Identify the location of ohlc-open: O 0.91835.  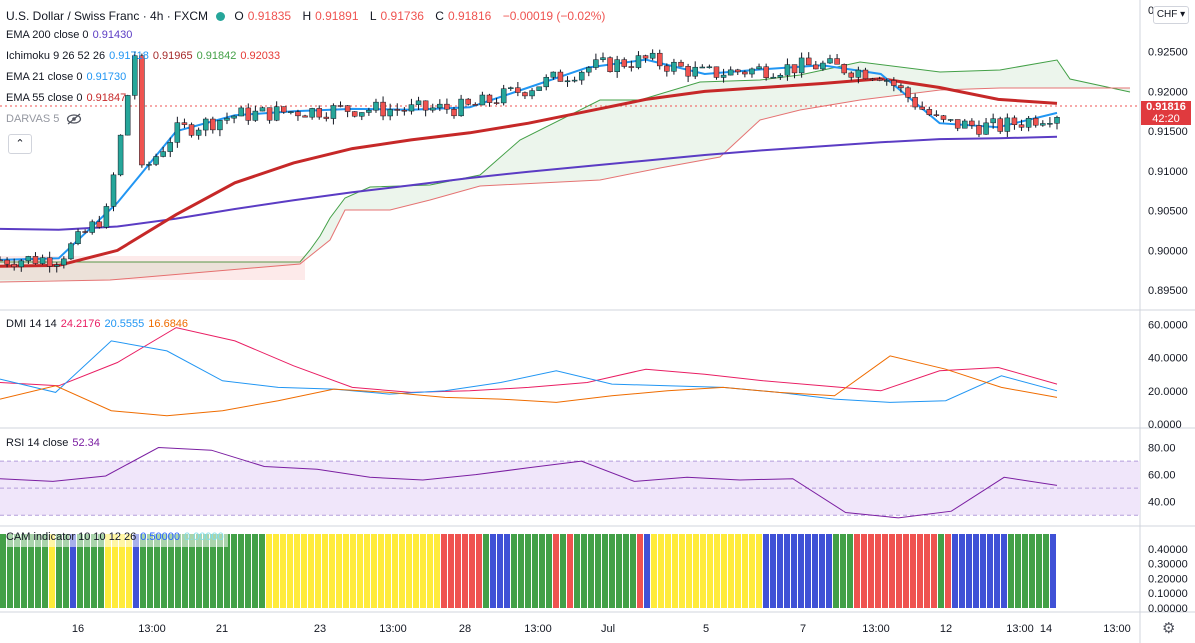
(263, 16).